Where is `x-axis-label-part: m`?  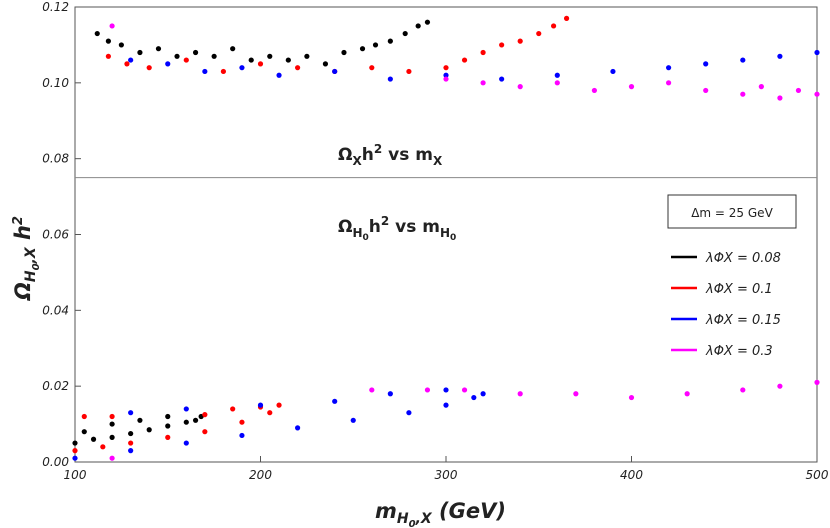
x-axis-label-part: m is located at coordinates (386, 511).